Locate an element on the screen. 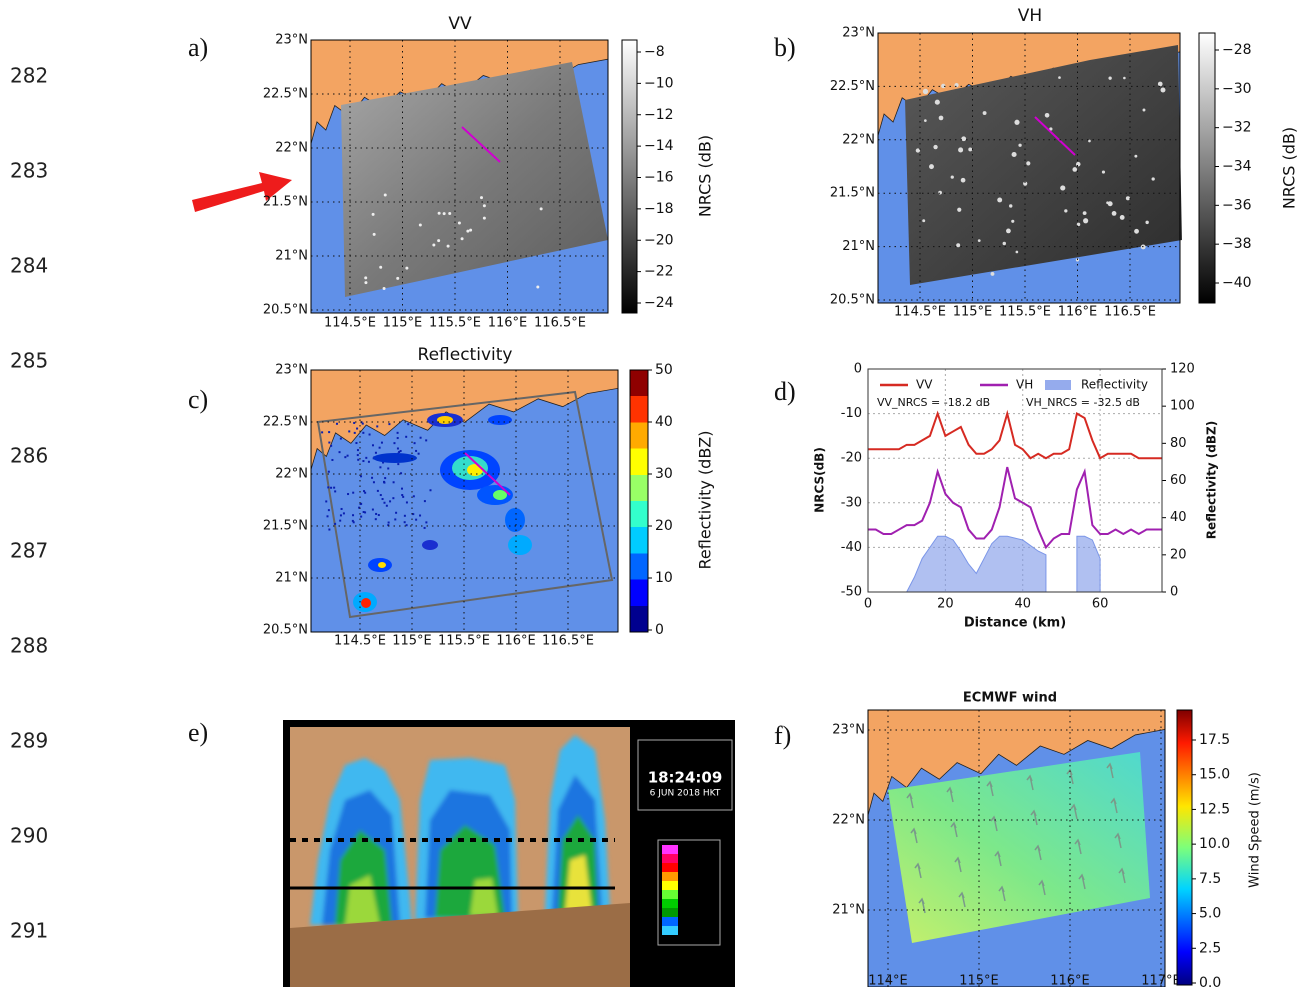  lat-tick-label: 22.5°N is located at coordinates (285, 422).